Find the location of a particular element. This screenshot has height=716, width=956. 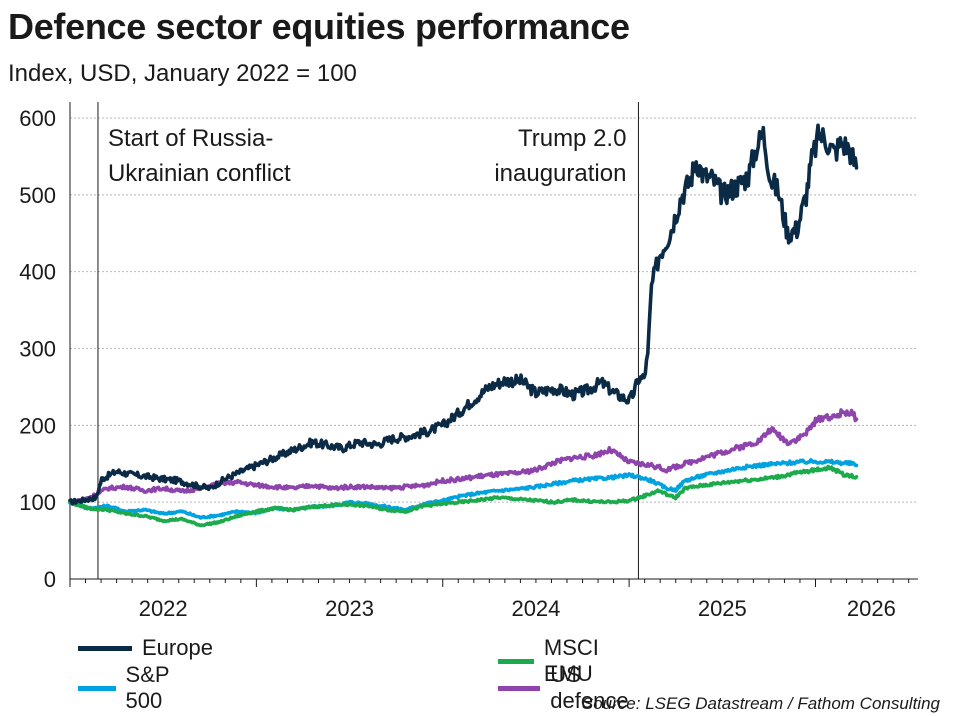

series-line-us-defence is located at coordinates (463, 456).